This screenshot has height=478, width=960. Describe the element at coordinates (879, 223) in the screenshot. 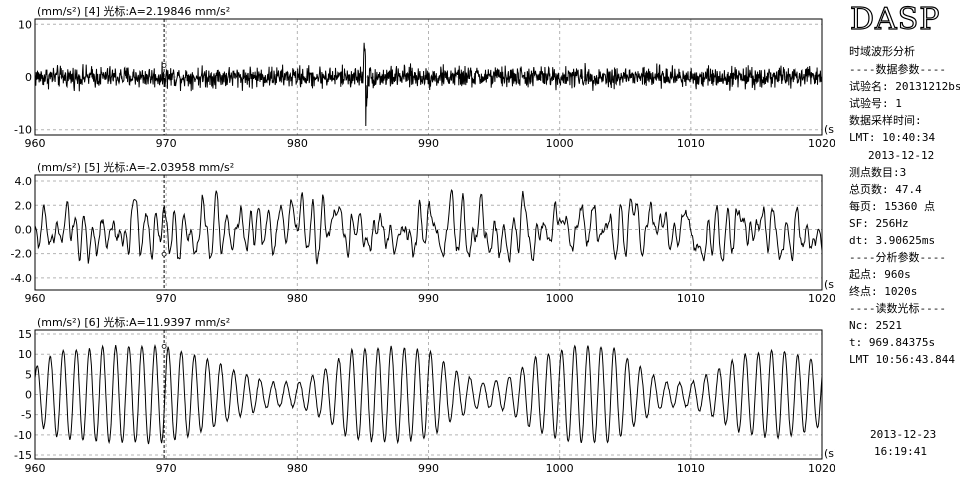

I see `sample-frequency: SF: 256Hz` at that location.